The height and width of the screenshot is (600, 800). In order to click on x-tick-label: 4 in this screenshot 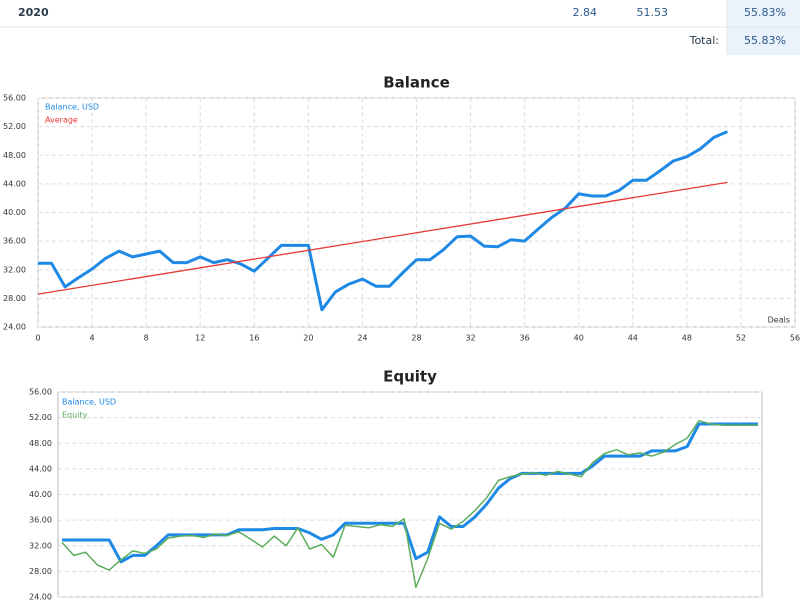, I will do `click(92, 338)`.